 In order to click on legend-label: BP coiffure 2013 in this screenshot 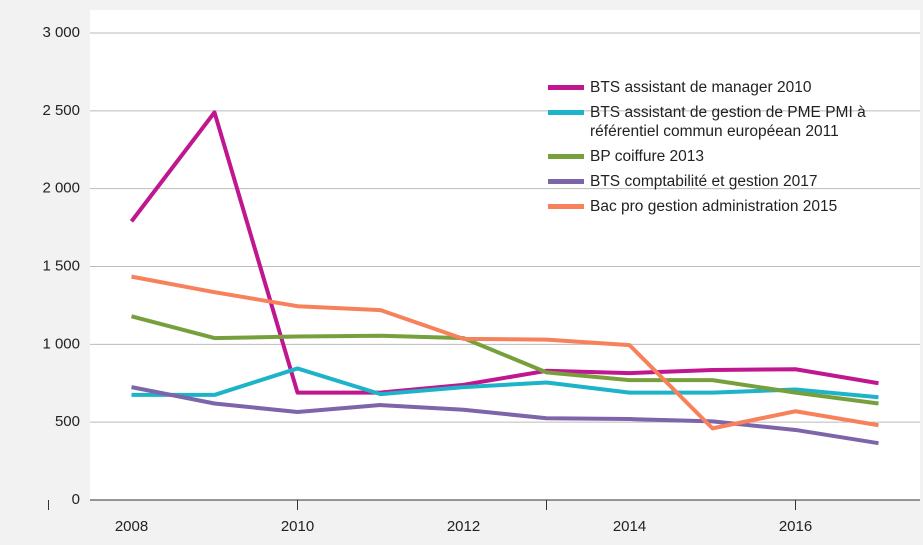, I will do `click(647, 156)`.